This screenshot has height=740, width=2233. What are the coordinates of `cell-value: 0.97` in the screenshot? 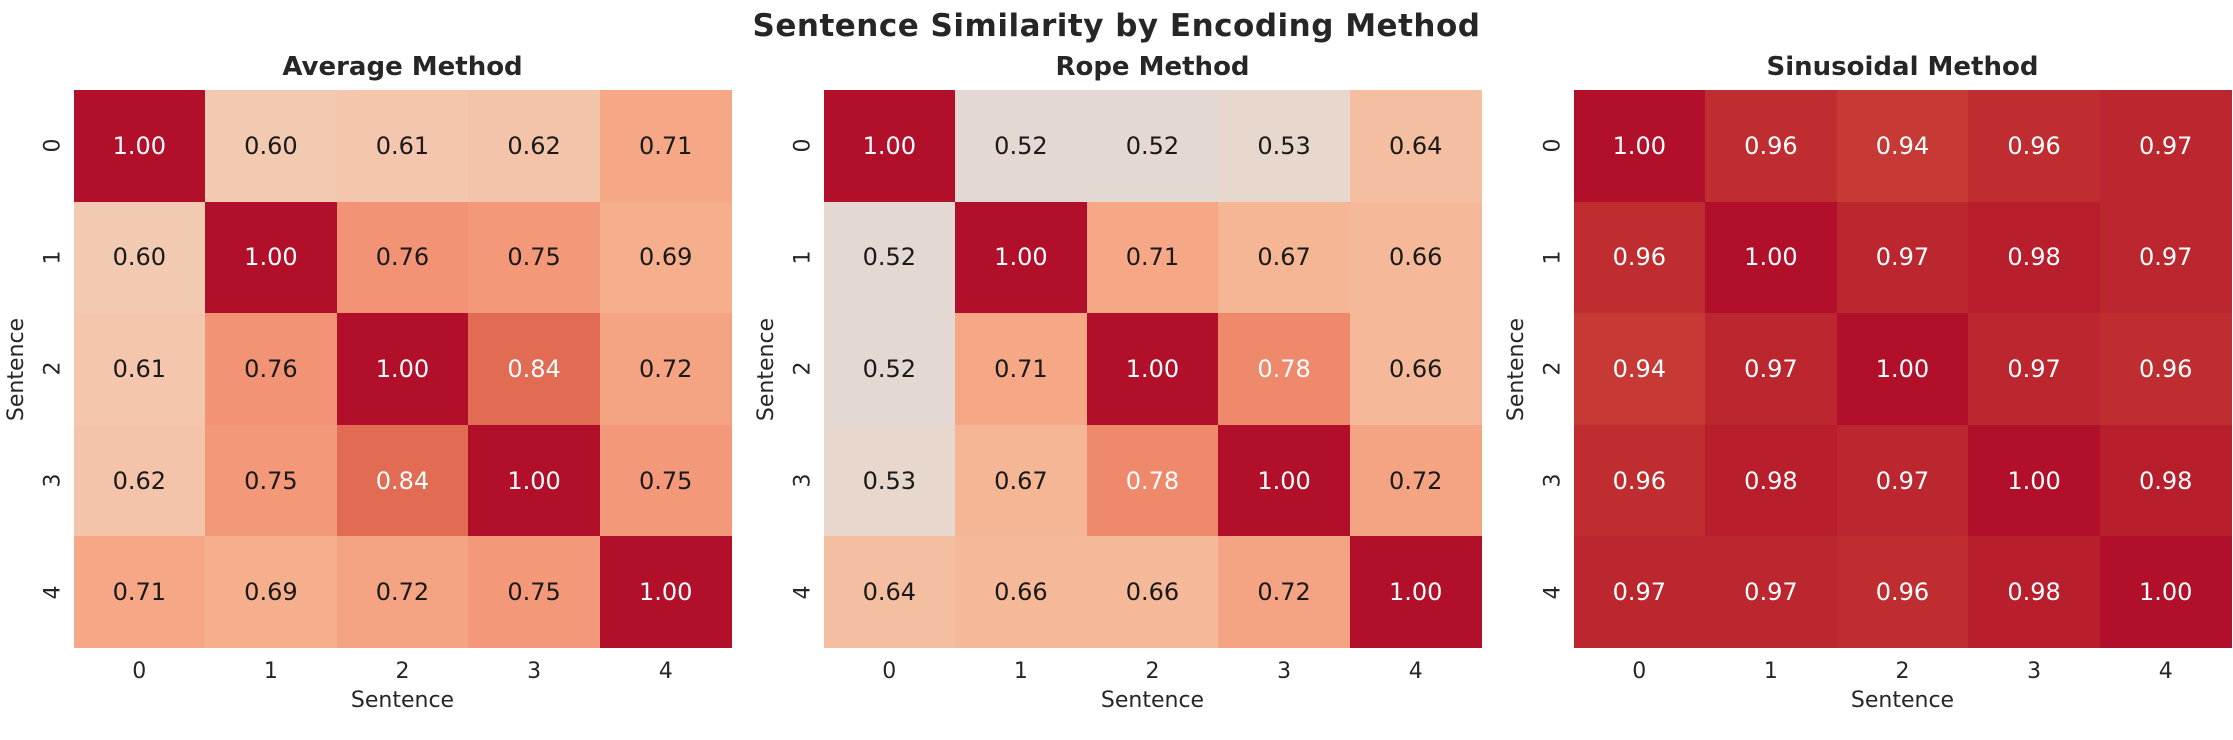 It's located at (1771, 592).